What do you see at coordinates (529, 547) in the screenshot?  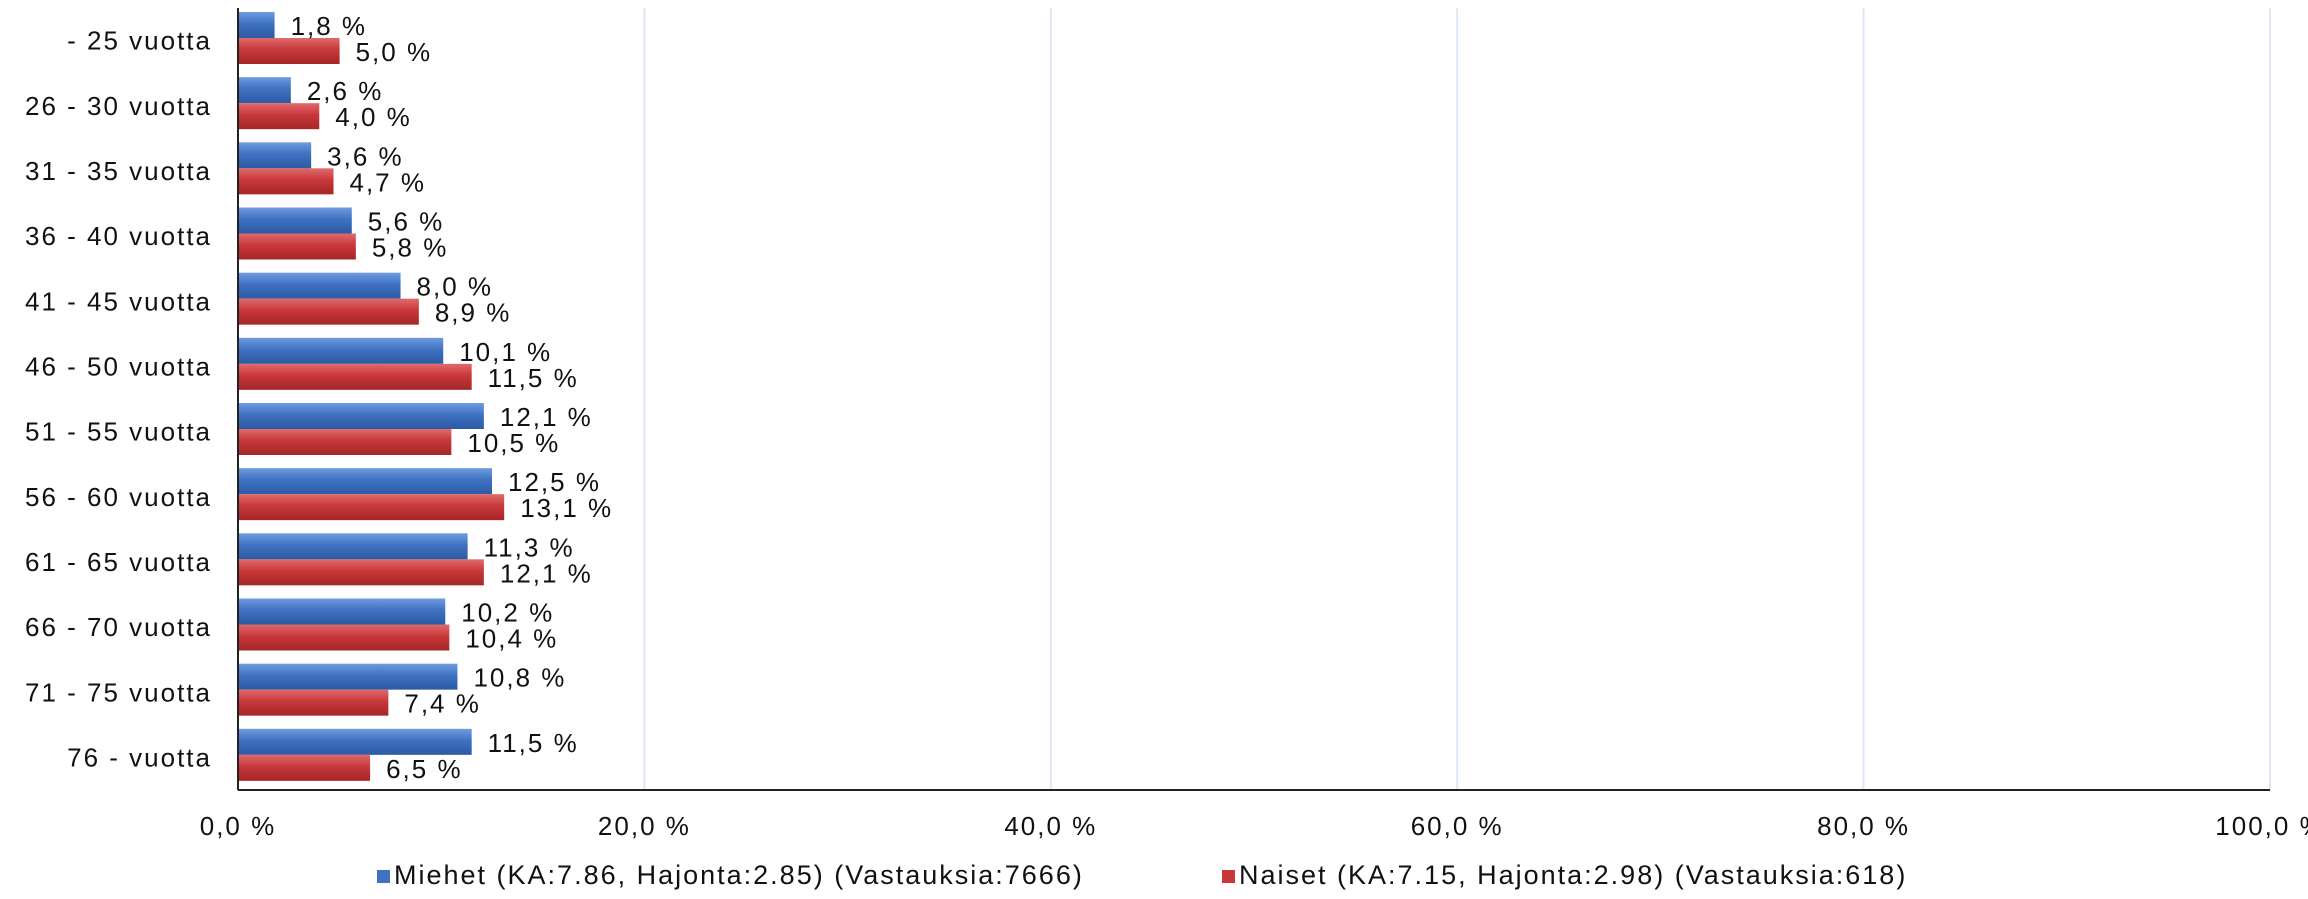 I see `data-label: 11,3 %` at bounding box center [529, 547].